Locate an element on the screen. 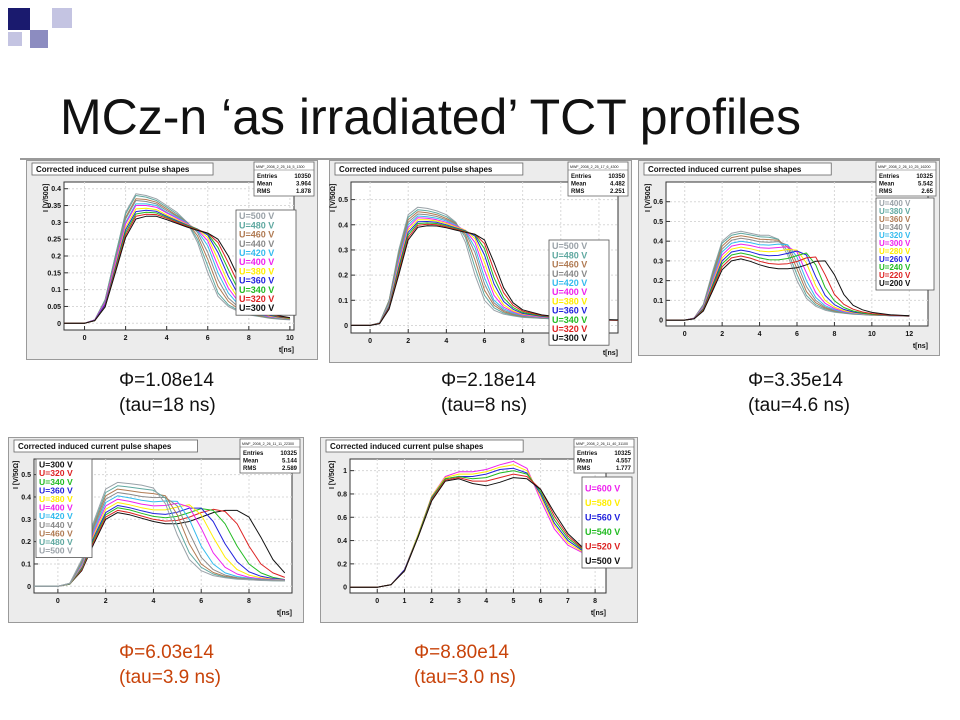 The width and height of the screenshot is (960, 720). caption-fluence: Φ=1.08e14 is located at coordinates (166, 380).